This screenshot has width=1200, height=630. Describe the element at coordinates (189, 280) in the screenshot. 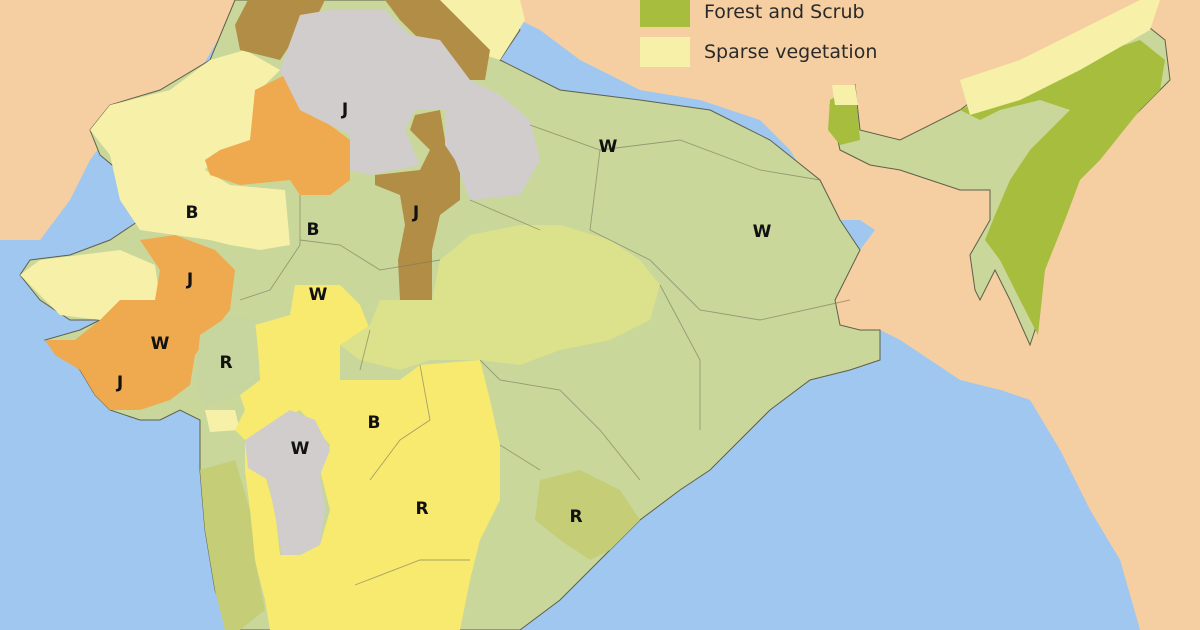

I see `region-label-gujarat-j-north: J` at that location.